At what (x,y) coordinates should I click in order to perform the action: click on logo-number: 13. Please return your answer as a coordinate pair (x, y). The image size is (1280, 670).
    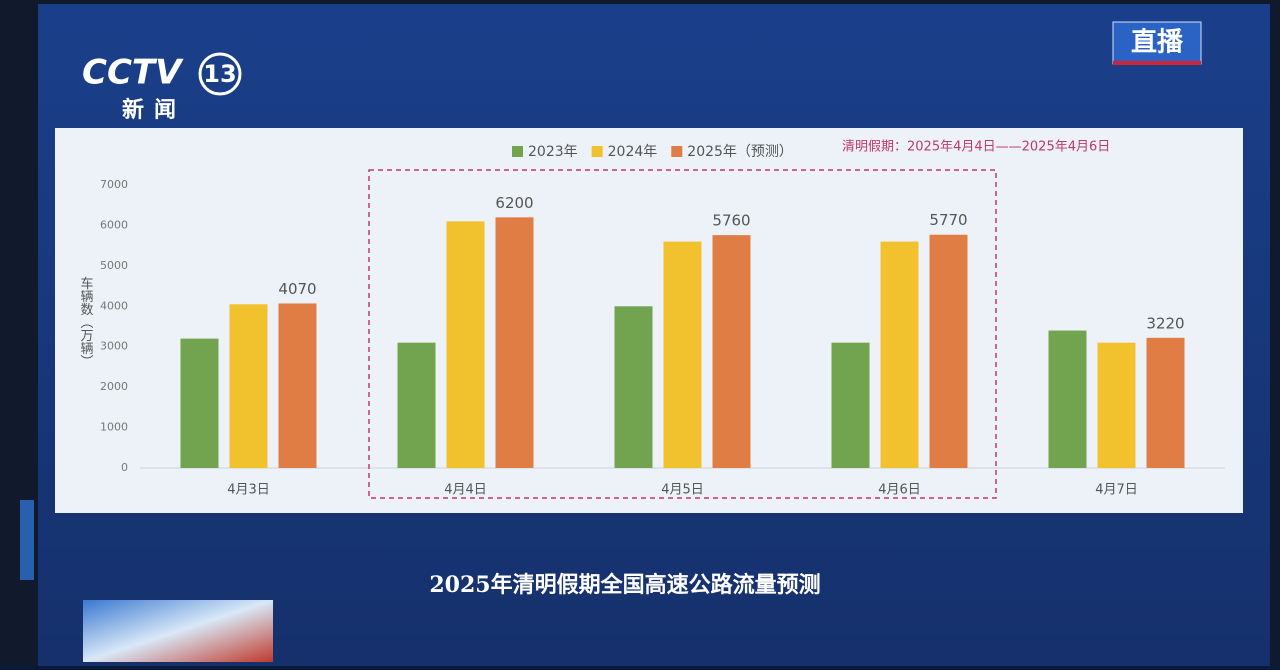
    Looking at the image, I should click on (219, 74).